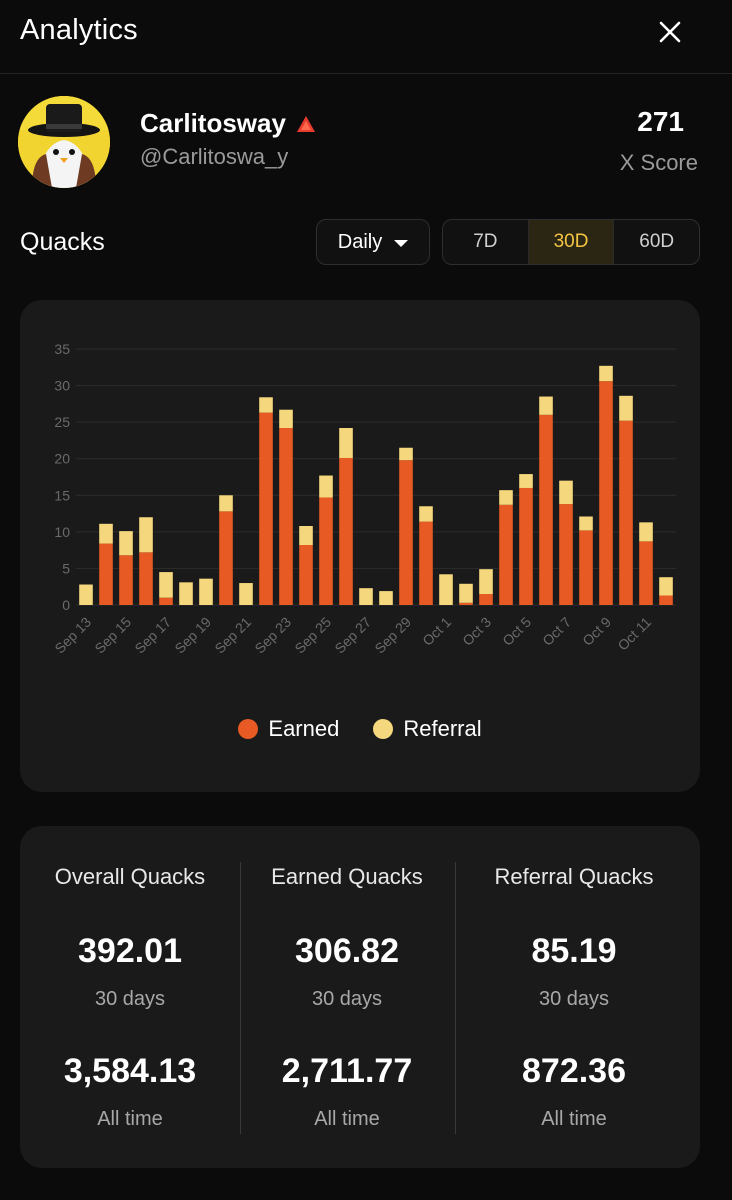 The height and width of the screenshot is (1200, 732). Describe the element at coordinates (304, 728) in the screenshot. I see `legend-label-earned: Earned` at that location.